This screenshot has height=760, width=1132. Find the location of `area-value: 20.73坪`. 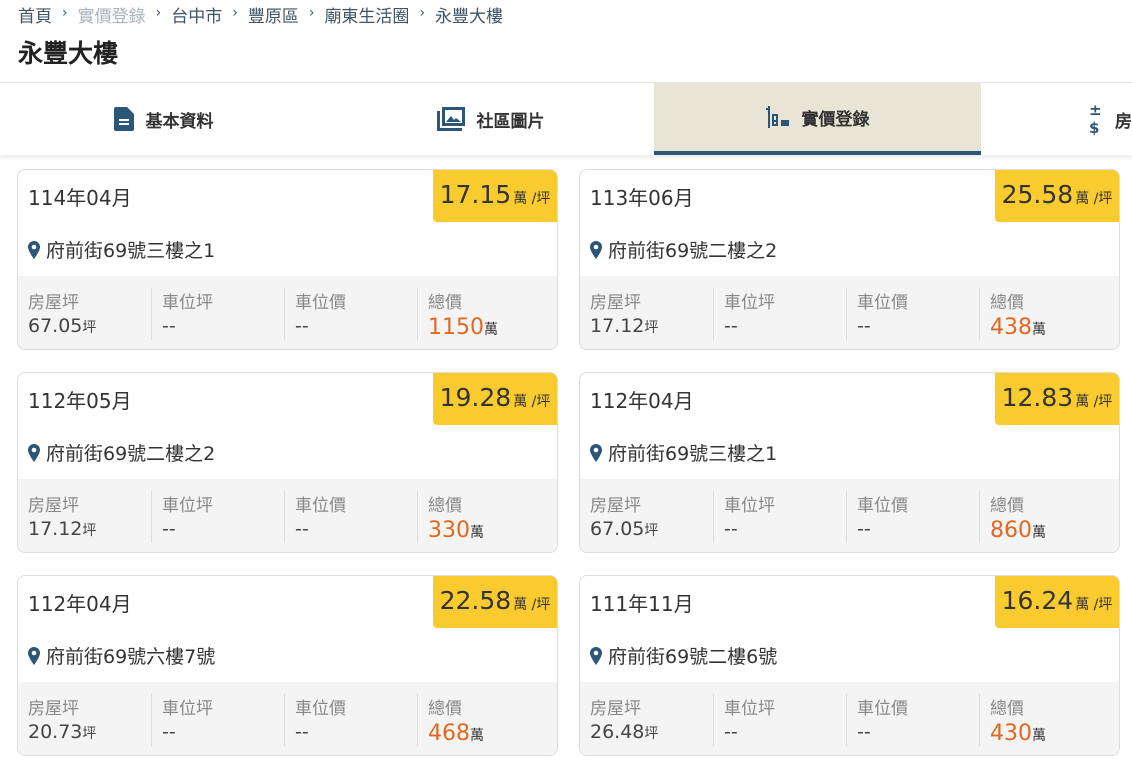

area-value: 20.73坪 is located at coordinates (62, 732).